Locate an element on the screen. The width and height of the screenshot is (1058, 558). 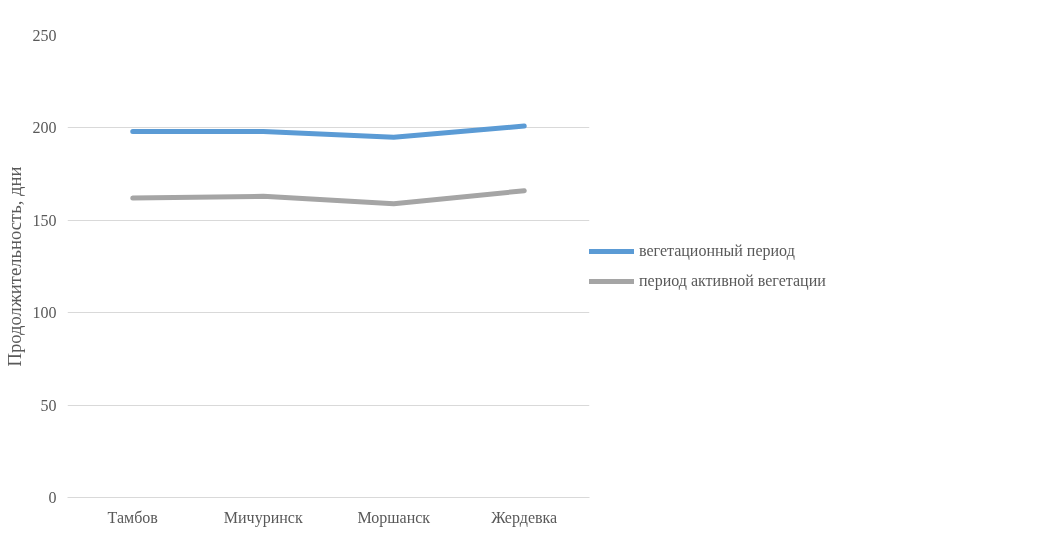
y-axis-title: Продолжительность, дни is located at coordinates (14, 266).